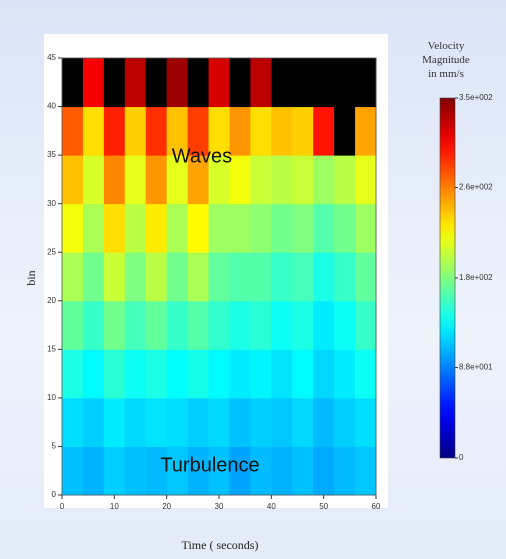 The image size is (506, 559). Describe the element at coordinates (271, 506) in the screenshot. I see `x-tick-label: 40` at that location.